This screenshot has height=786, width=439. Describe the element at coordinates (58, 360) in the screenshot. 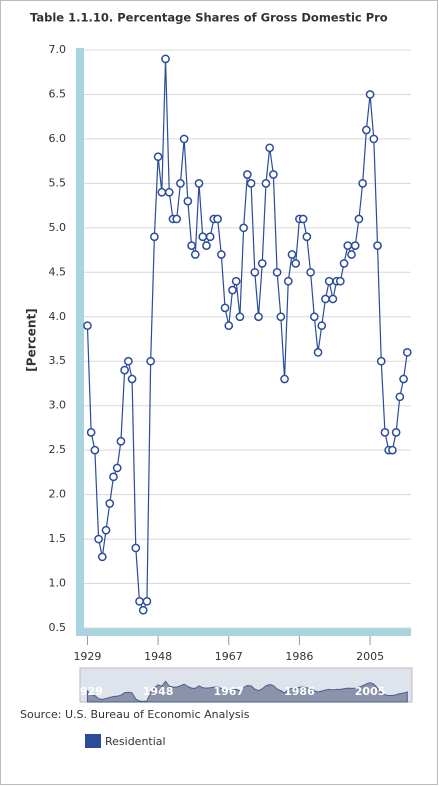

I see `y-tick-label: 3.5` at that location.